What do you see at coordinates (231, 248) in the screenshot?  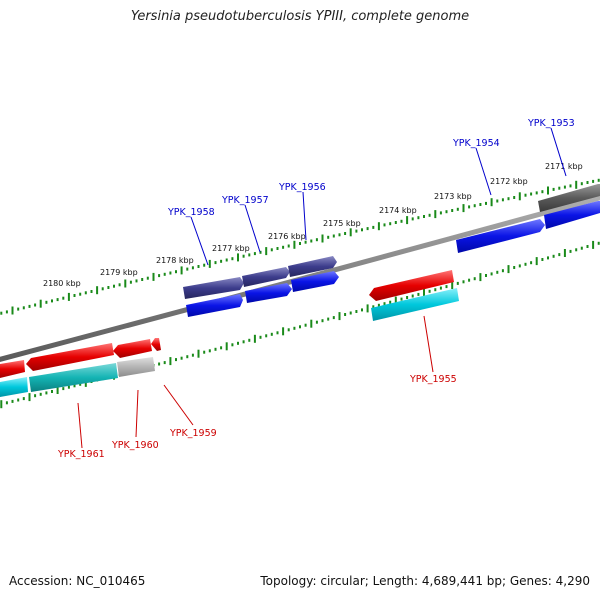 I see `ruler-label: 2177 kbp` at bounding box center [231, 248].